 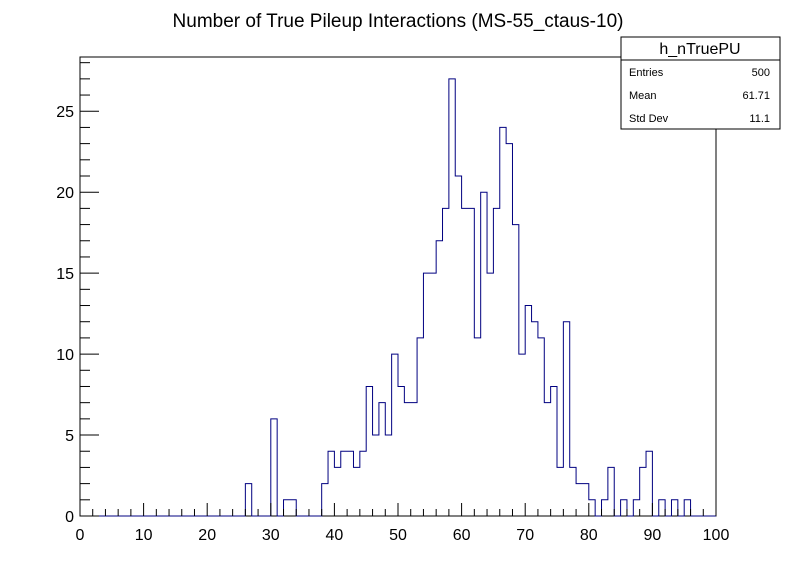 What do you see at coordinates (69, 436) in the screenshot?
I see `y-tick-label: 5` at bounding box center [69, 436].